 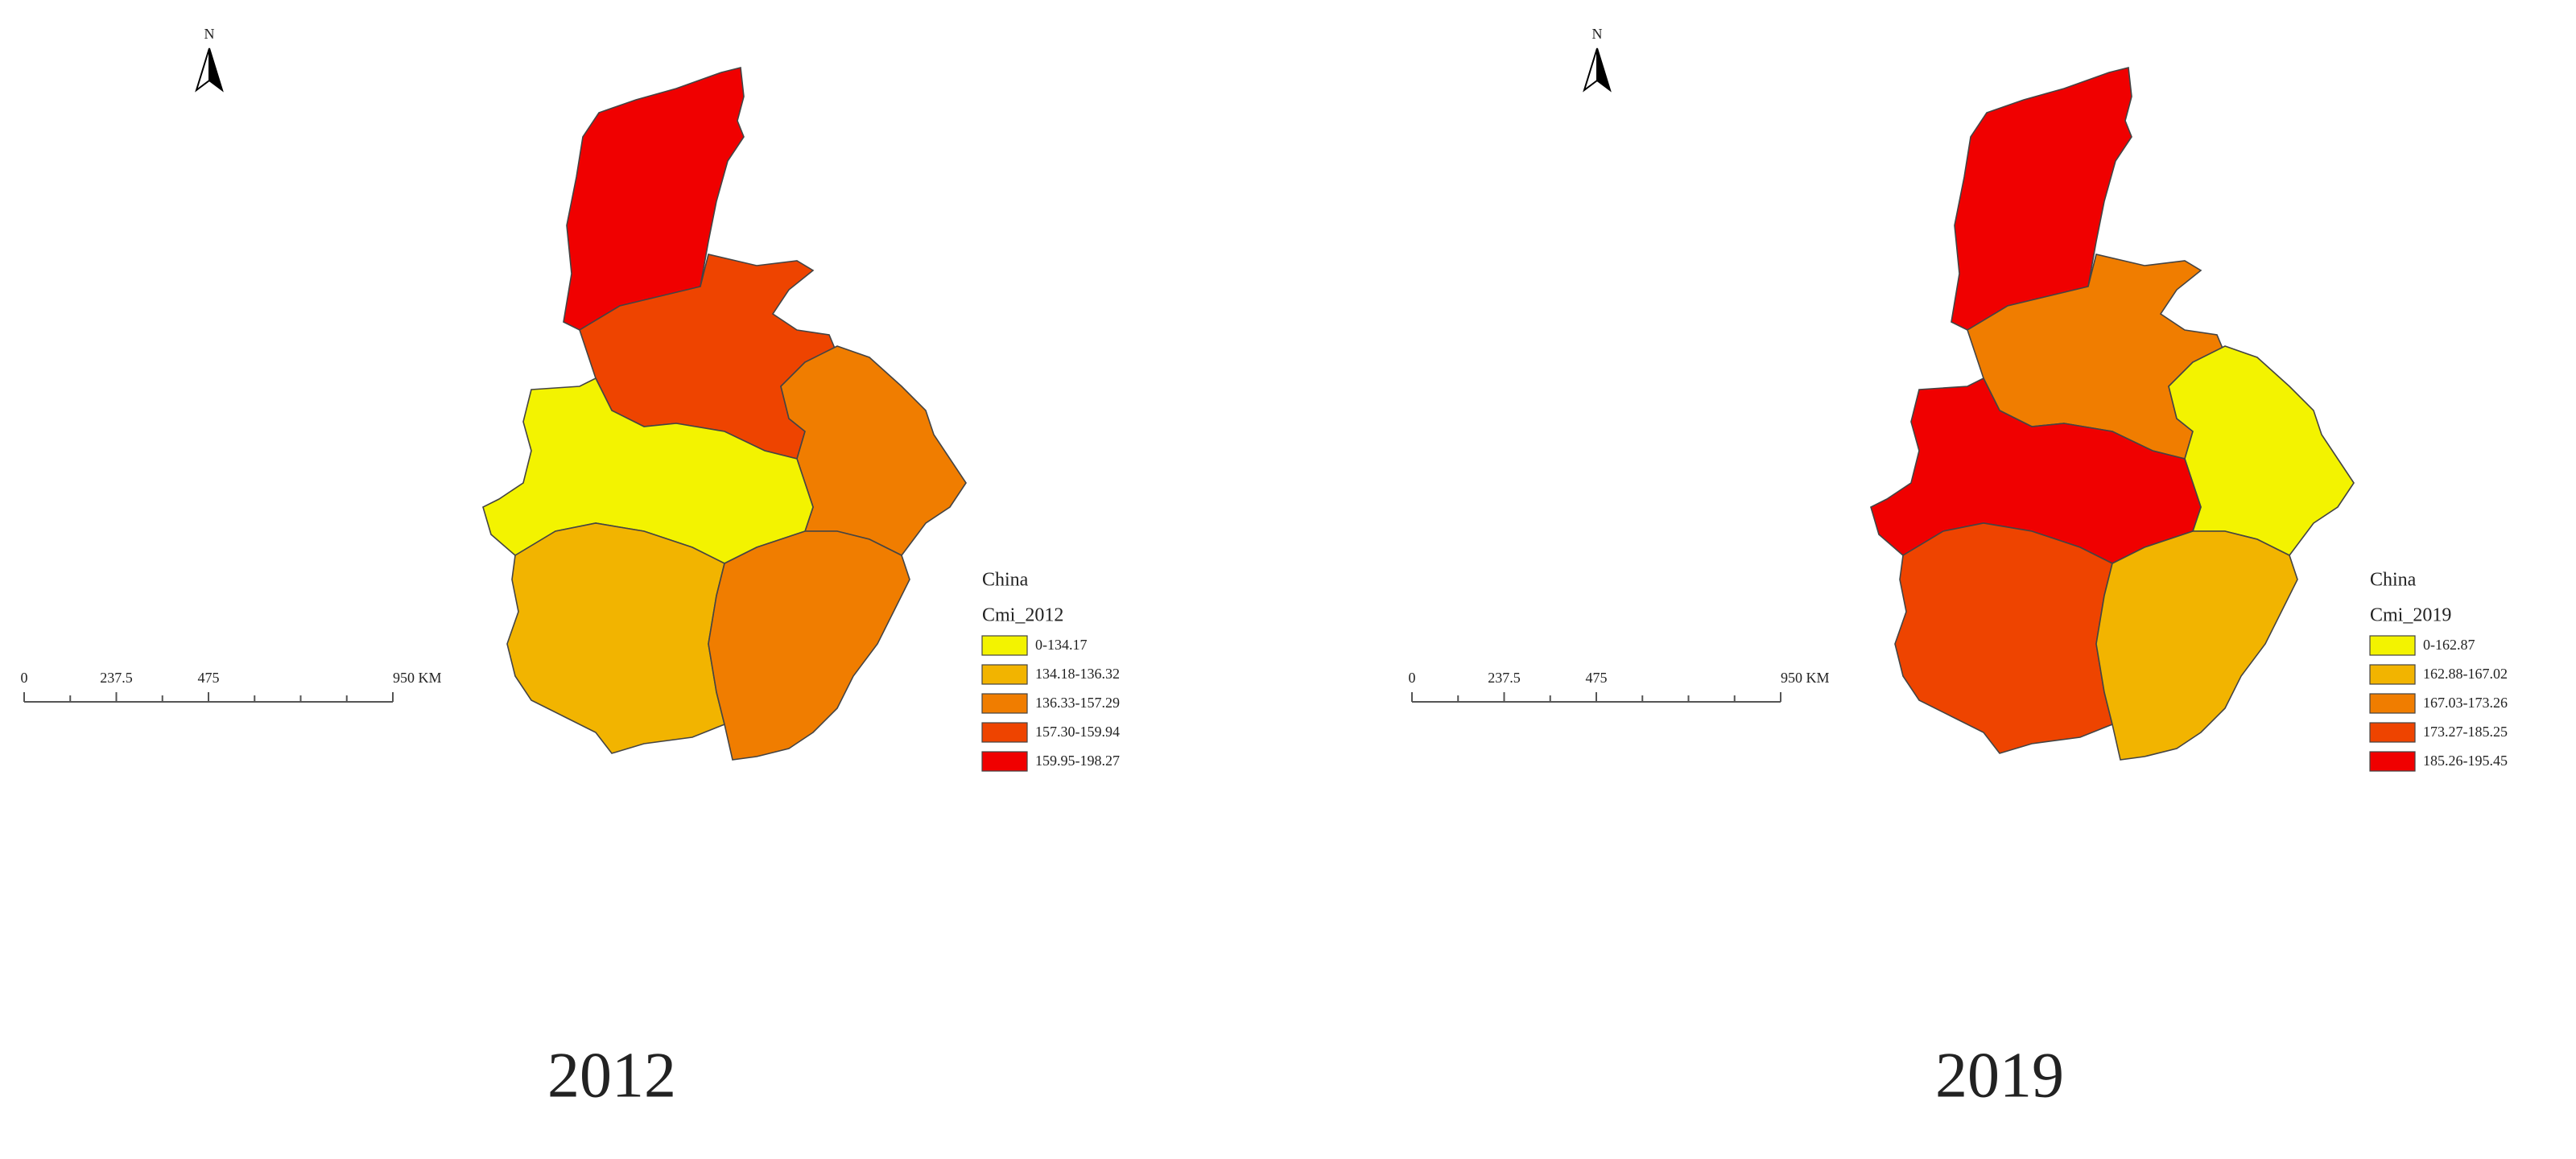 I want to click on legend-label: 173.27-185.25, so click(x=2465, y=732).